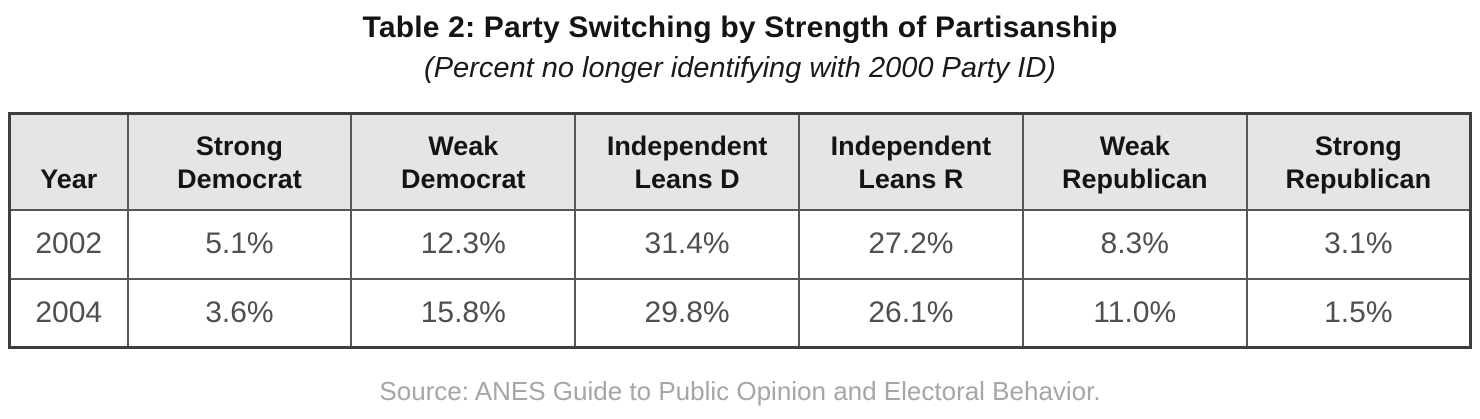 The height and width of the screenshot is (419, 1480). Describe the element at coordinates (1358, 161) in the screenshot. I see `column-header-strong-republican: Strong Republican` at that location.